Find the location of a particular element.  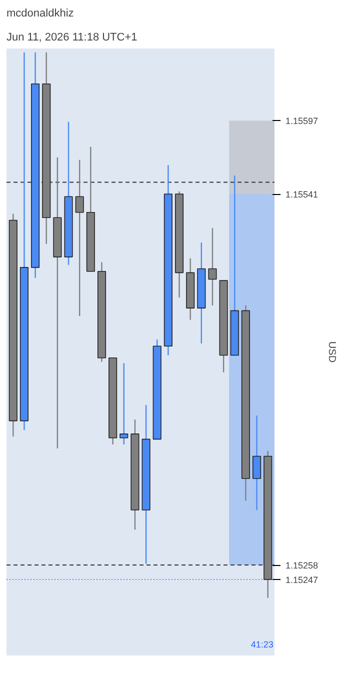

chart-subtitle: Jun 11, 2026 11:18 UTC+1 is located at coordinates (72, 38).